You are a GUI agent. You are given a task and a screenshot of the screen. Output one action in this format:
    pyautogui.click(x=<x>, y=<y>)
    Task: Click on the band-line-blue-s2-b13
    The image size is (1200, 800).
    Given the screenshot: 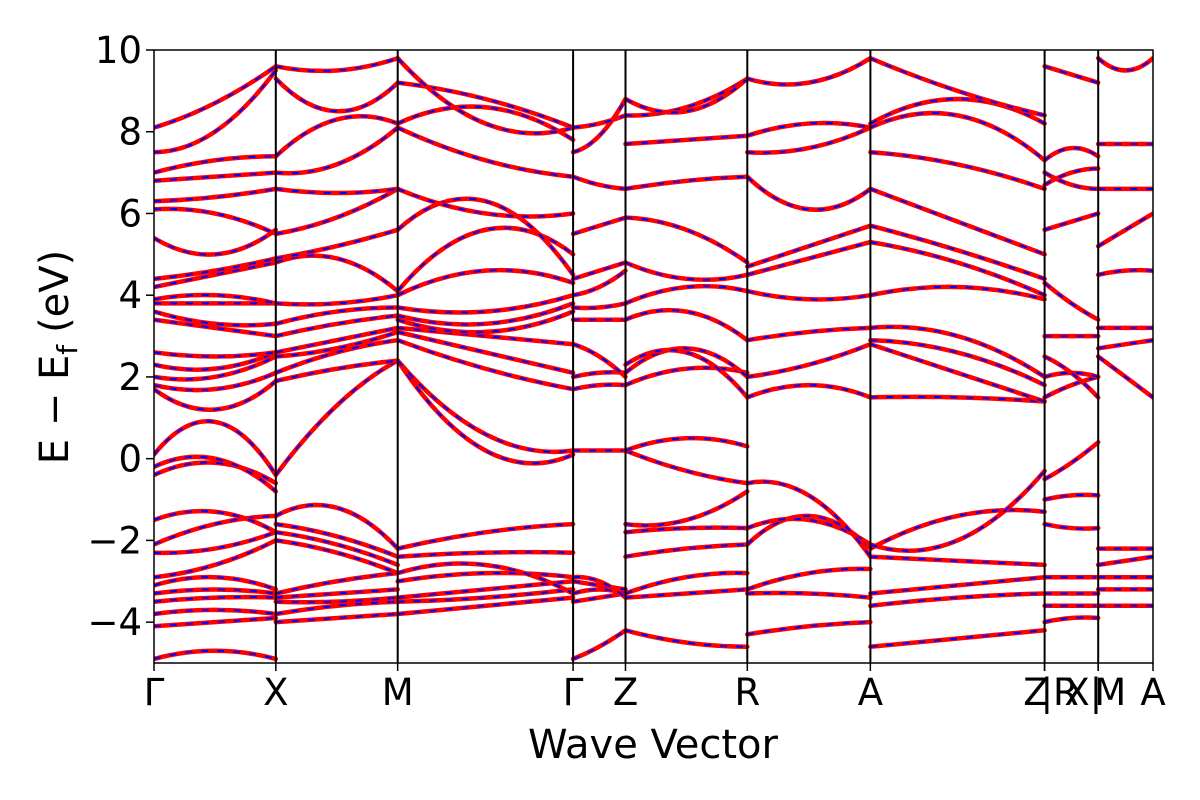 What is the action you would take?
    pyautogui.click(x=485, y=314)
    